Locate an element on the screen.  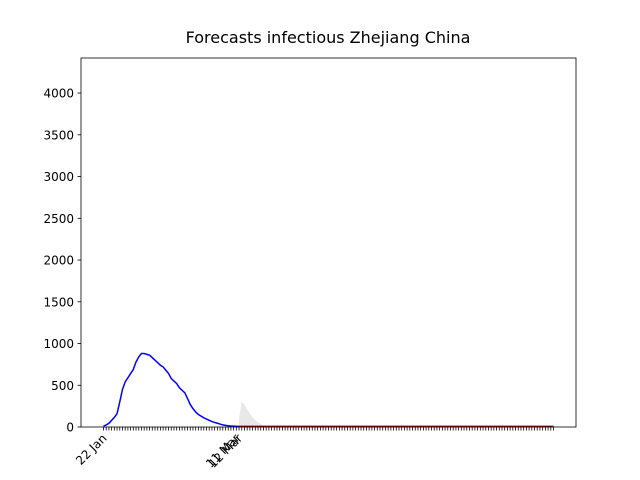
y-tick-label: 4000 is located at coordinates (58, 94).